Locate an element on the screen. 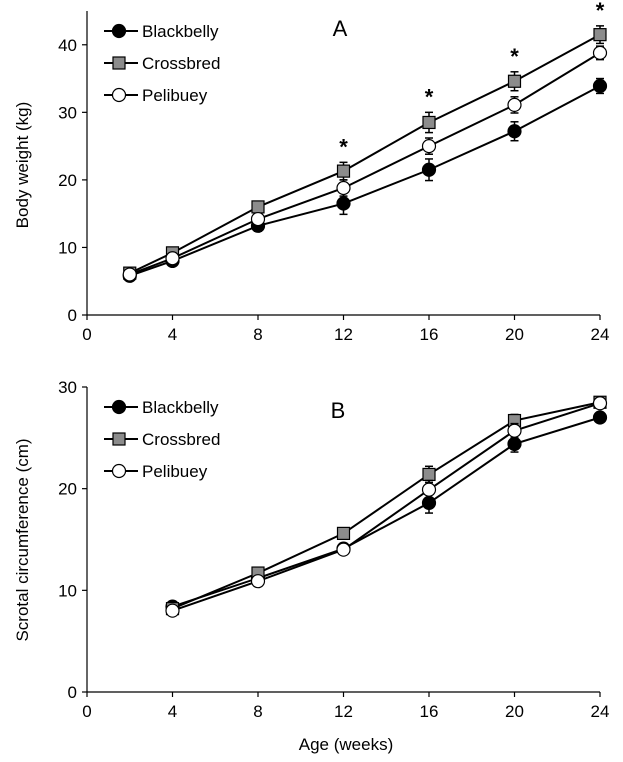 The image size is (623, 762). panel-b-legend: Blackbelly Crossbred Pelibuey is located at coordinates (162, 439).